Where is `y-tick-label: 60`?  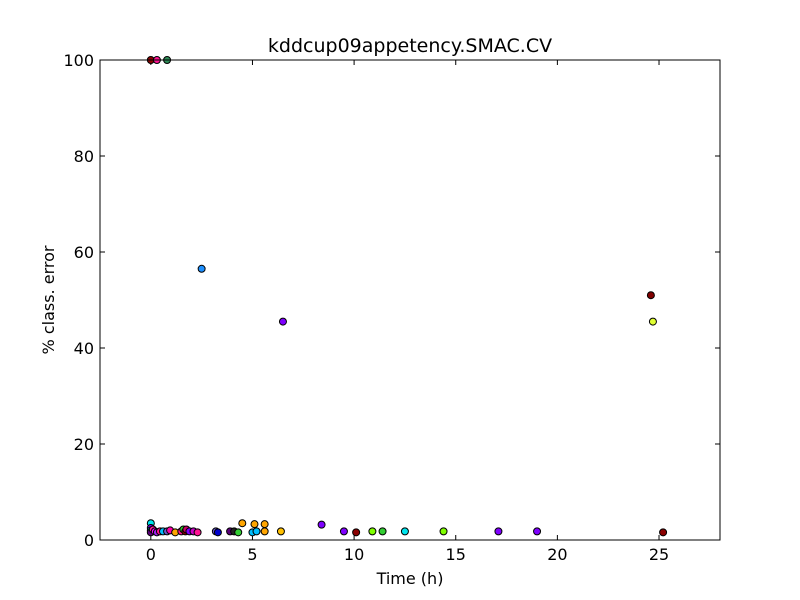 y-tick-label: 60 is located at coordinates (84, 252).